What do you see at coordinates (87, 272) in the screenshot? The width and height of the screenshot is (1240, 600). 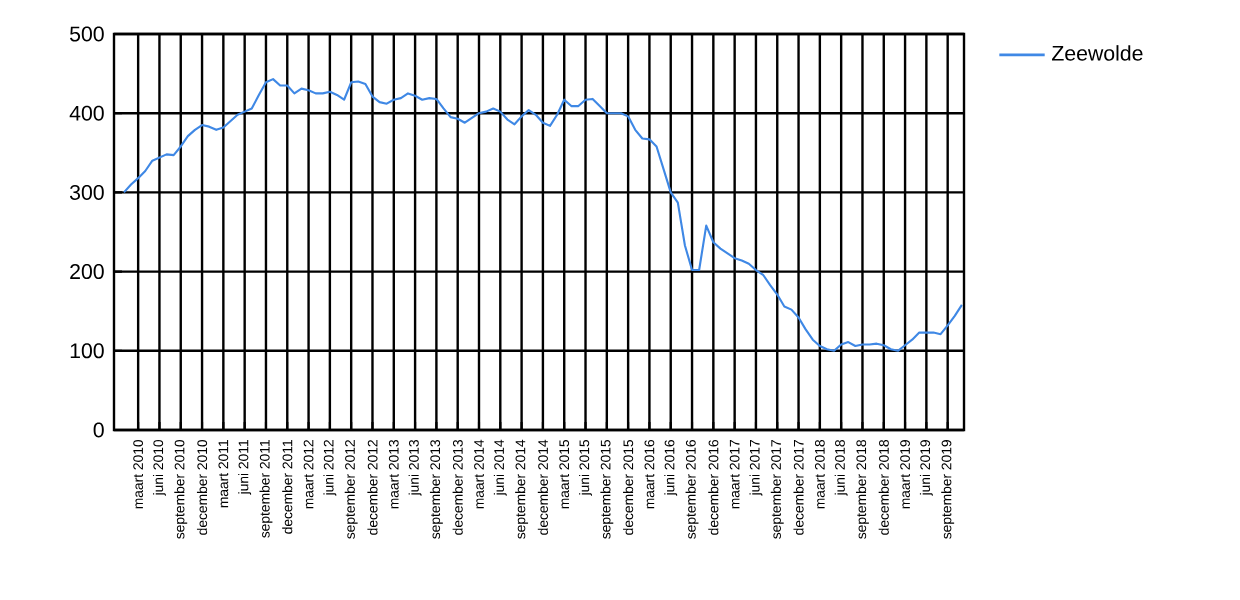 I see `y-tick-label: 200` at bounding box center [87, 272].